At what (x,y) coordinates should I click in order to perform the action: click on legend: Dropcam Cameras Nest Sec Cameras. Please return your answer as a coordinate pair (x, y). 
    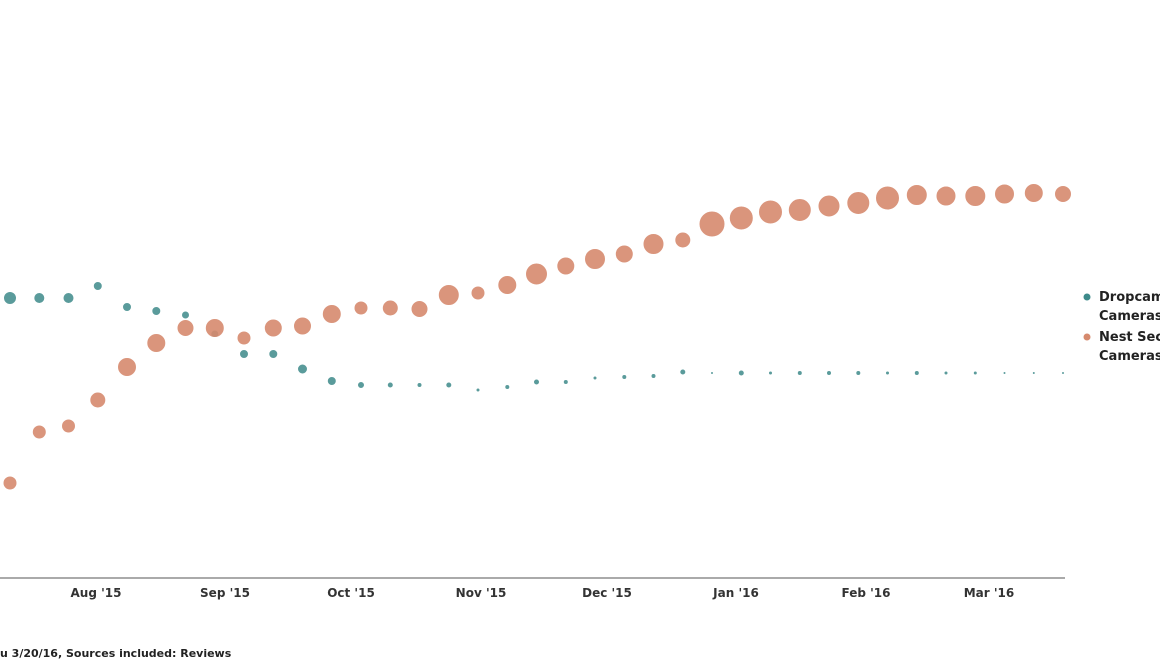
    Looking at the image, I should click on (1121, 327).